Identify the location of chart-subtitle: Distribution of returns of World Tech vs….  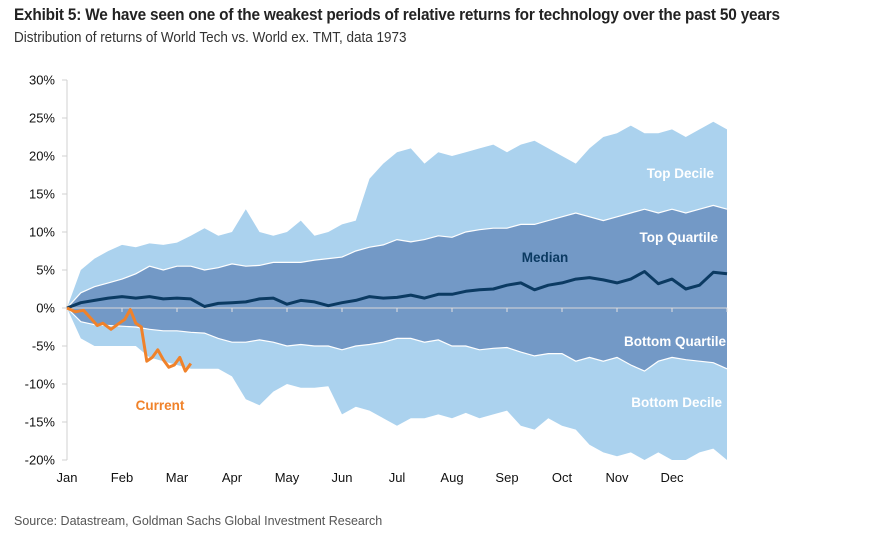
(210, 38).